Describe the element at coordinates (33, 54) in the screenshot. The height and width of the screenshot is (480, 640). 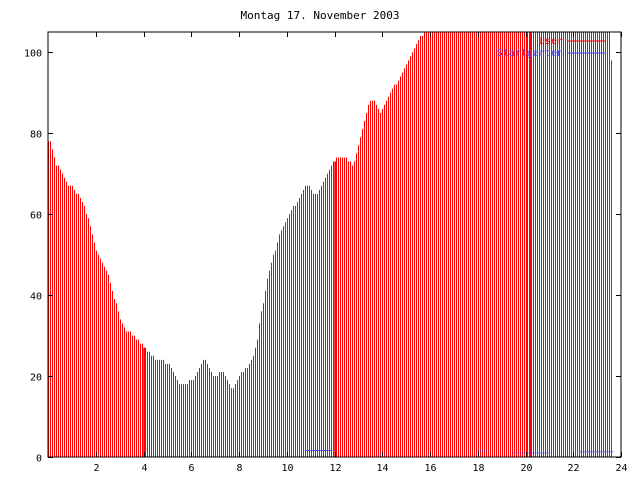
I see `y-tick-label: 100` at that location.